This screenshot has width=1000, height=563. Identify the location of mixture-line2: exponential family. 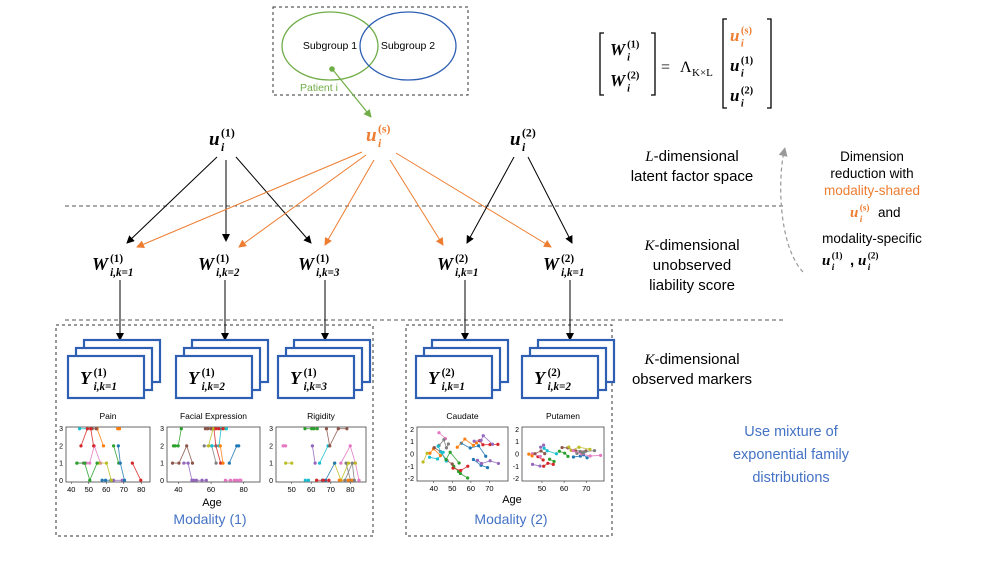
(791, 455).